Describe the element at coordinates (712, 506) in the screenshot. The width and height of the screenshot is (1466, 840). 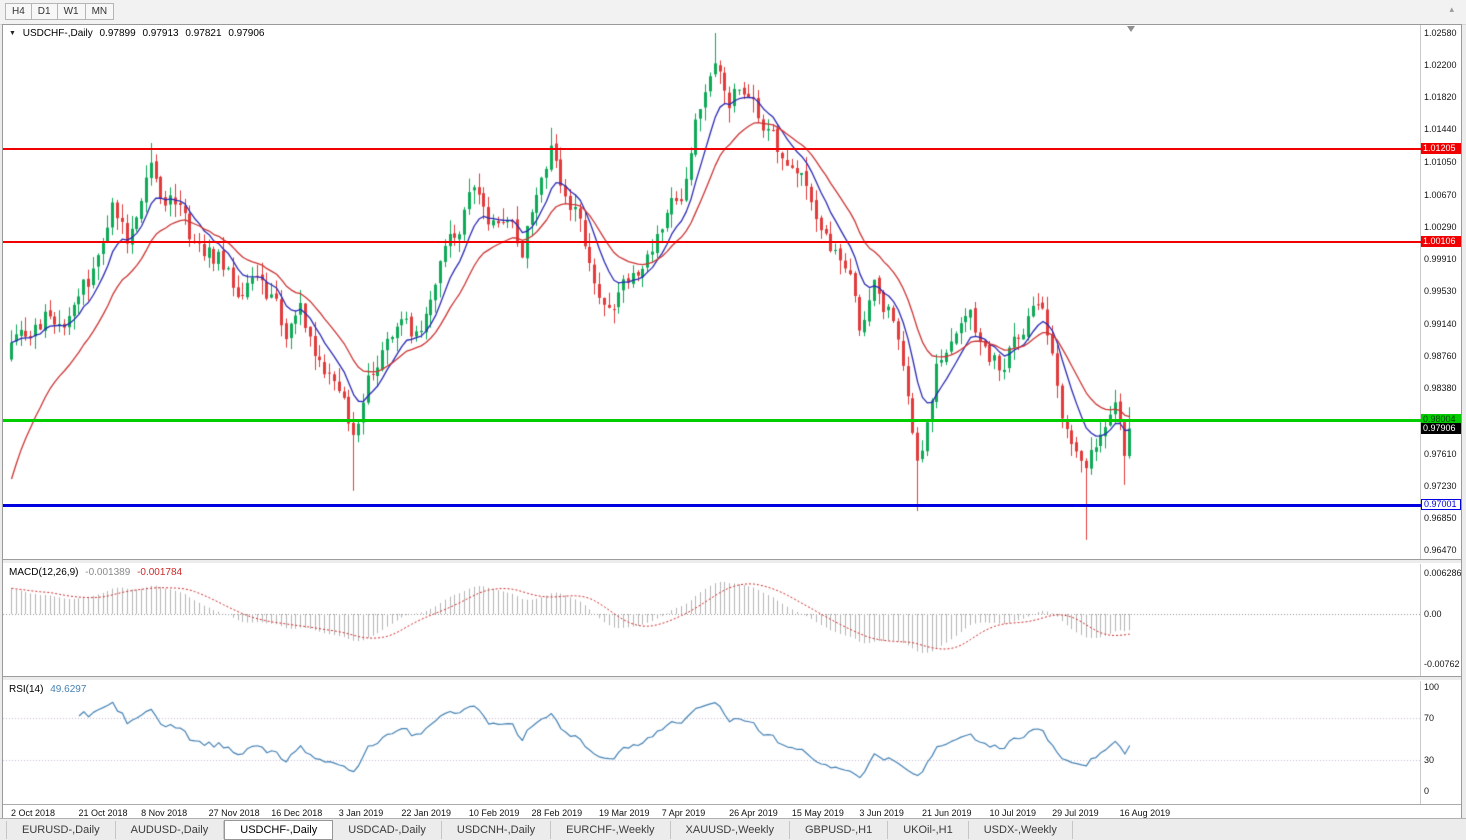
I see `support-blue-line` at that location.